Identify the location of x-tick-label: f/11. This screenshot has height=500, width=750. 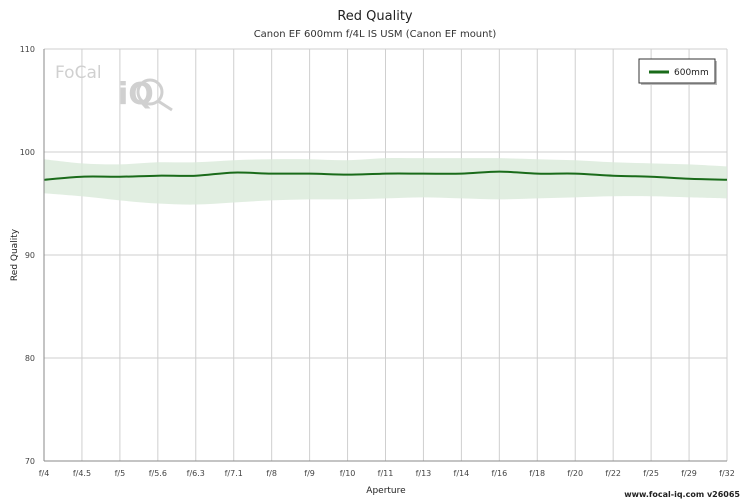
(386, 473).